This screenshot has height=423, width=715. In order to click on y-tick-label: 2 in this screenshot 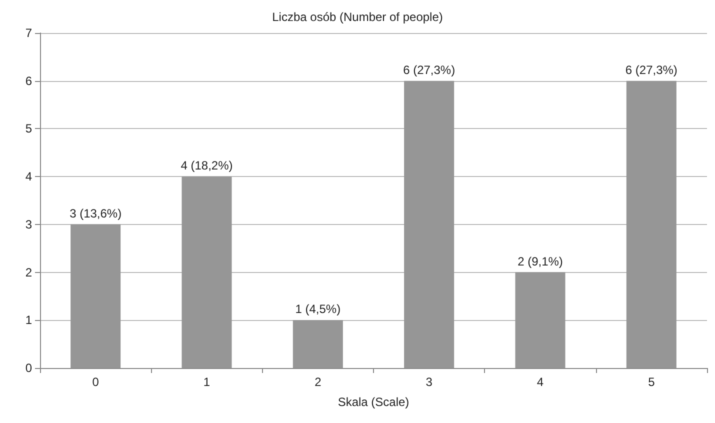, I will do `click(28, 272)`.